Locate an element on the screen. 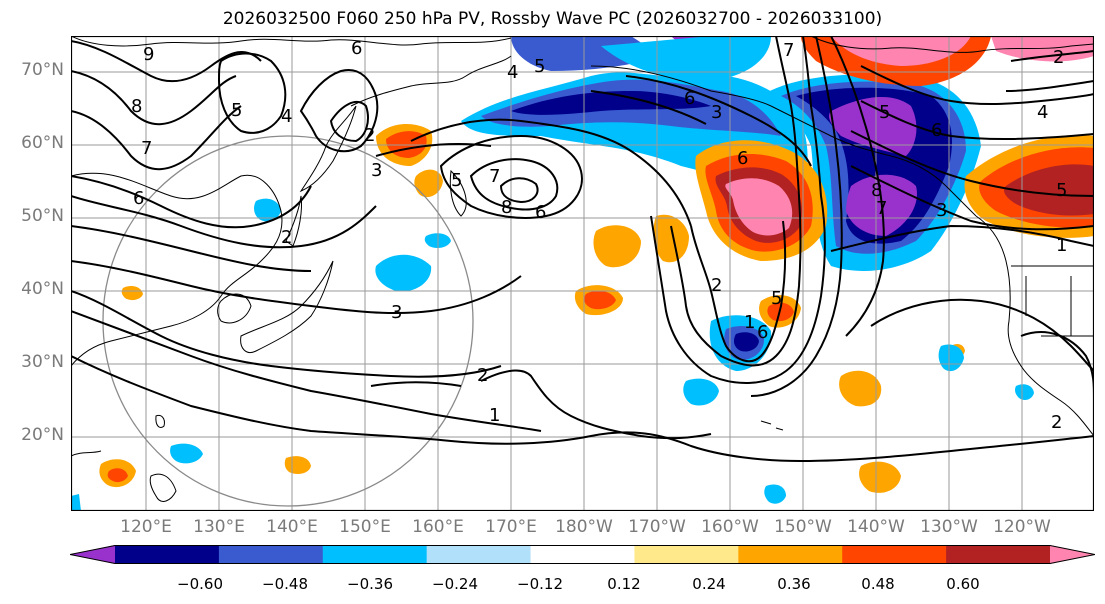  colorbar-outline is located at coordinates (582, 554).